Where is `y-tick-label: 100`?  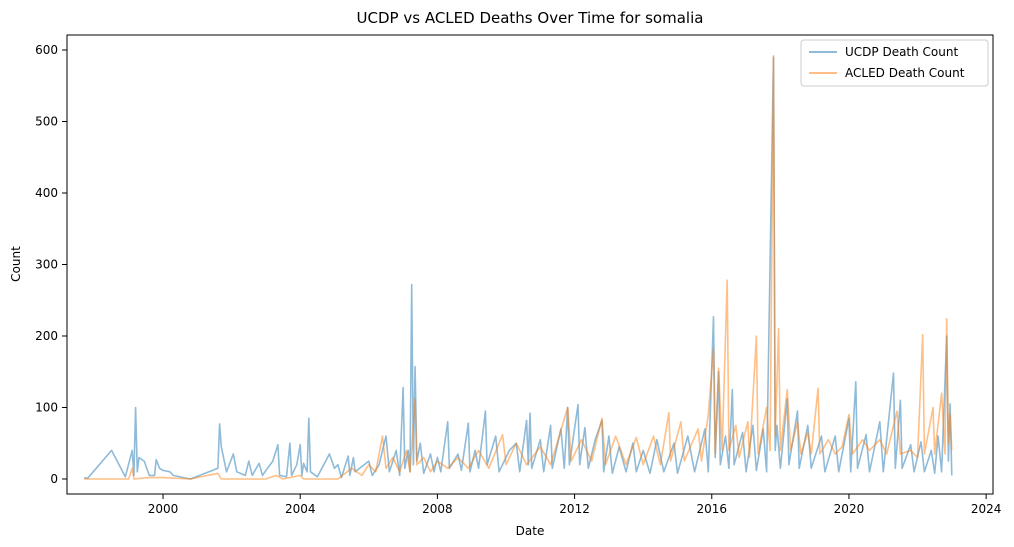 y-tick-label: 100 is located at coordinates (46, 407).